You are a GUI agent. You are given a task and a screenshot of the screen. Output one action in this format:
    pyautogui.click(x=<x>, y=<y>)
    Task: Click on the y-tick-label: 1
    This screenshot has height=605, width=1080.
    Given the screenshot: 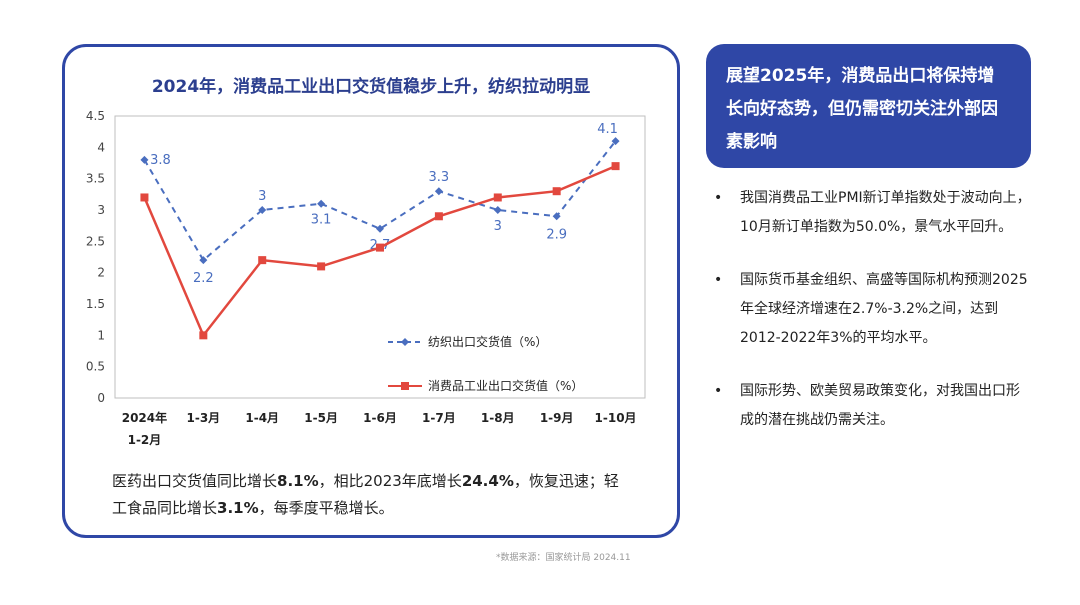 What is the action you would take?
    pyautogui.click(x=101, y=335)
    